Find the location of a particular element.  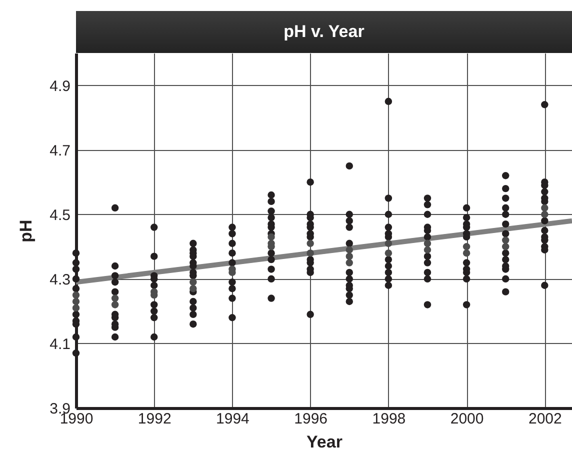

x-tick-label: 1994 is located at coordinates (233, 419).